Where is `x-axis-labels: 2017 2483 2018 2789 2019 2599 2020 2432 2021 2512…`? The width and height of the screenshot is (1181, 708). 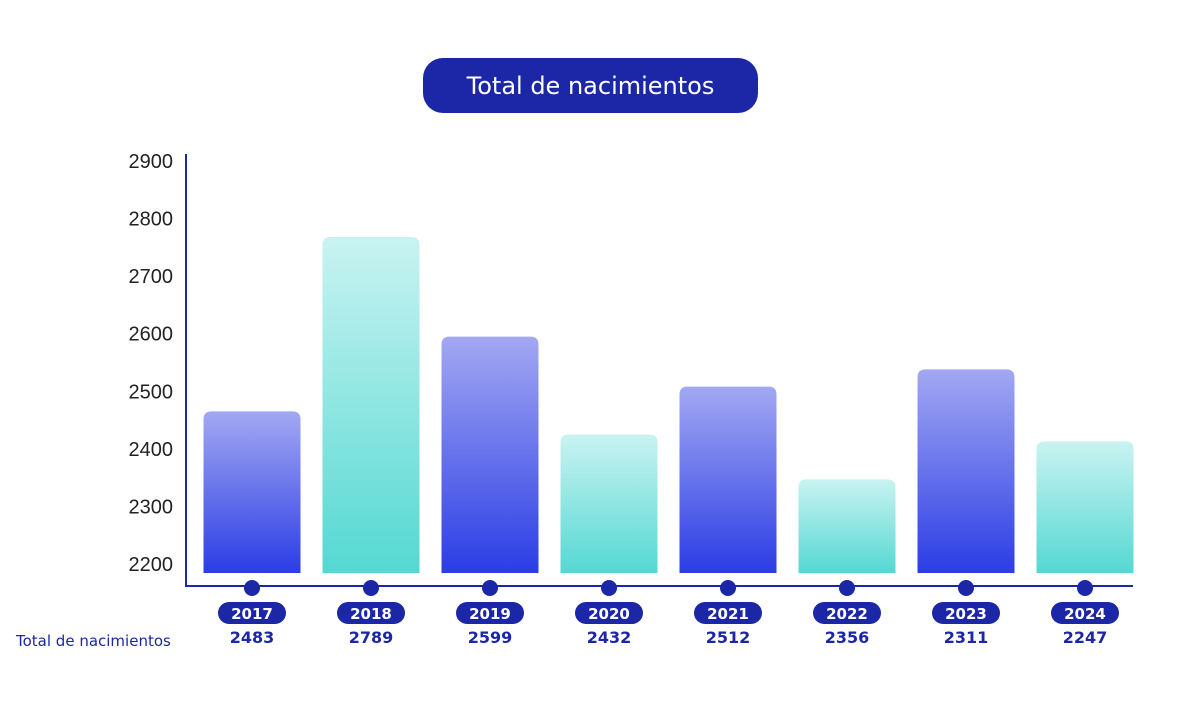 x-axis-labels: 2017 2483 2018 2789 2019 2599 2020 2432 2021 2512… is located at coordinates (668, 613).